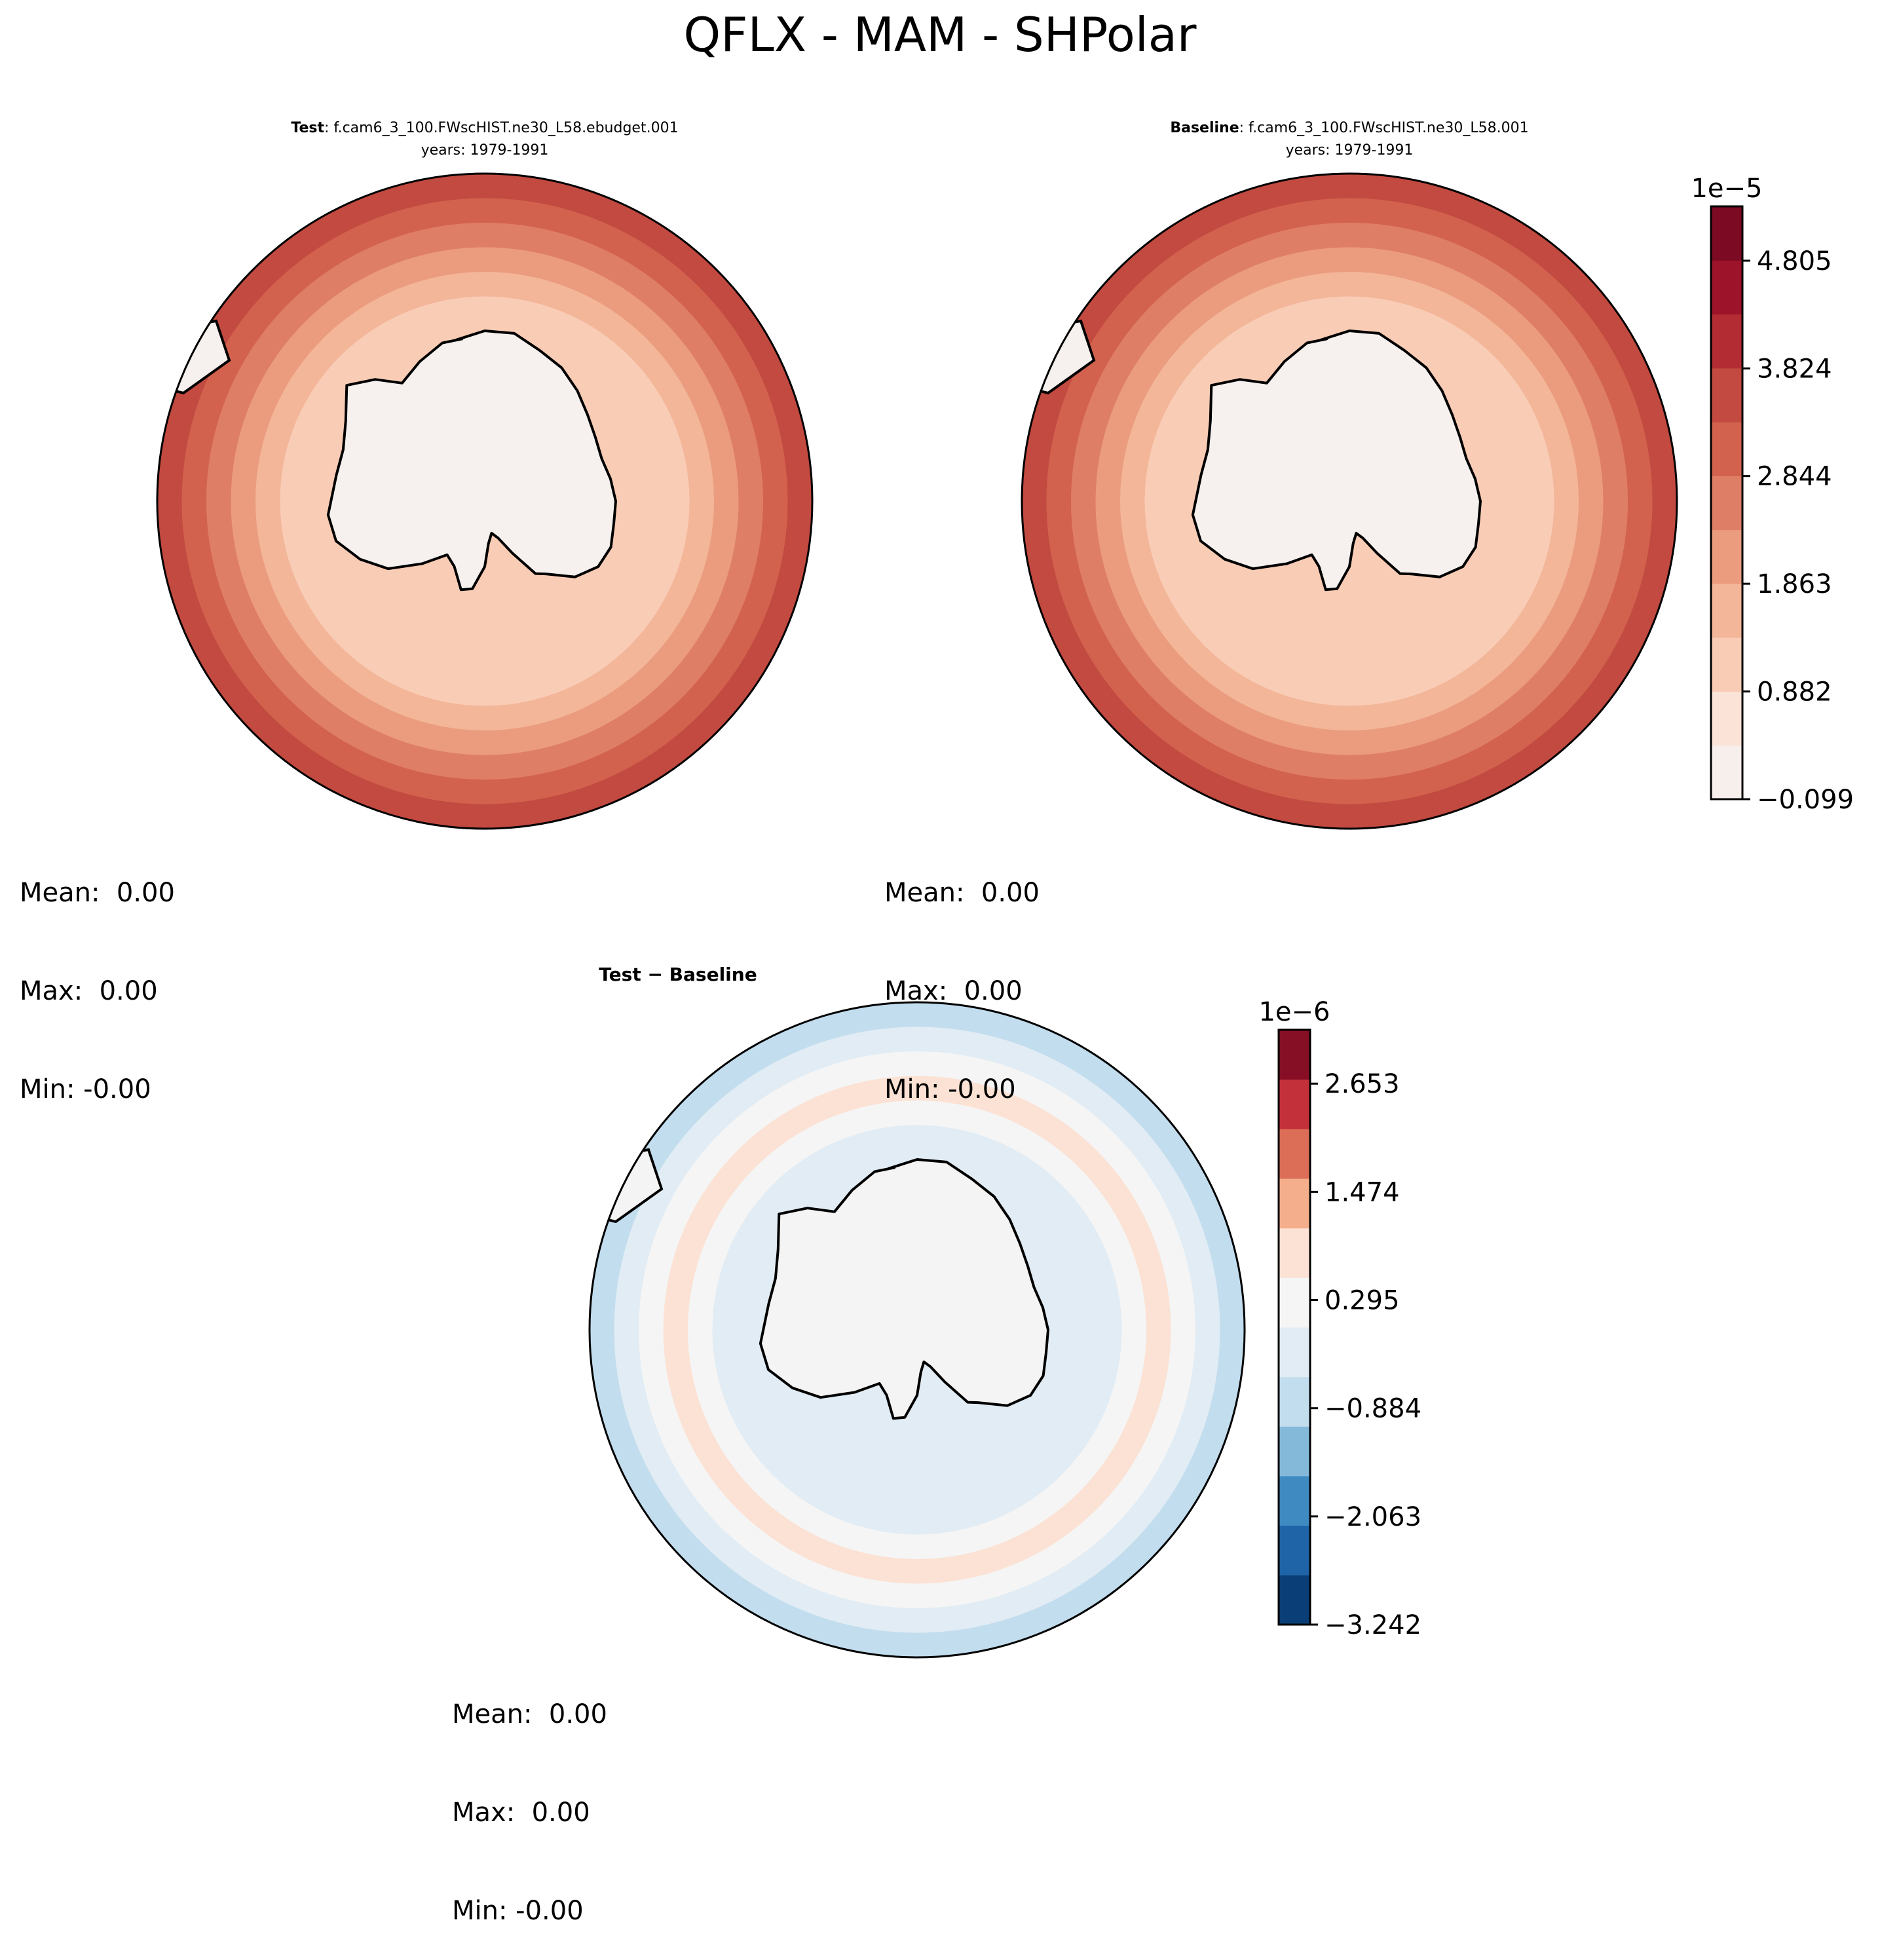 This screenshot has height=1960, width=1880. I want to click on colorbar-tick-label: 4.805, so click(1794, 261).